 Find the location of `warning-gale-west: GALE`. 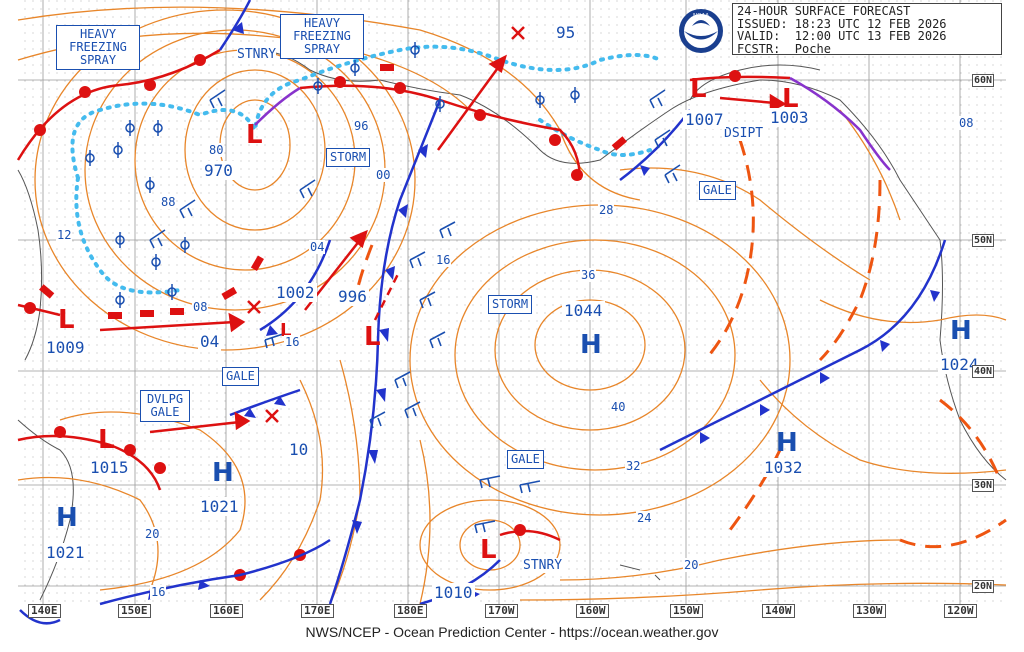

warning-gale-west: GALE is located at coordinates (240, 376).